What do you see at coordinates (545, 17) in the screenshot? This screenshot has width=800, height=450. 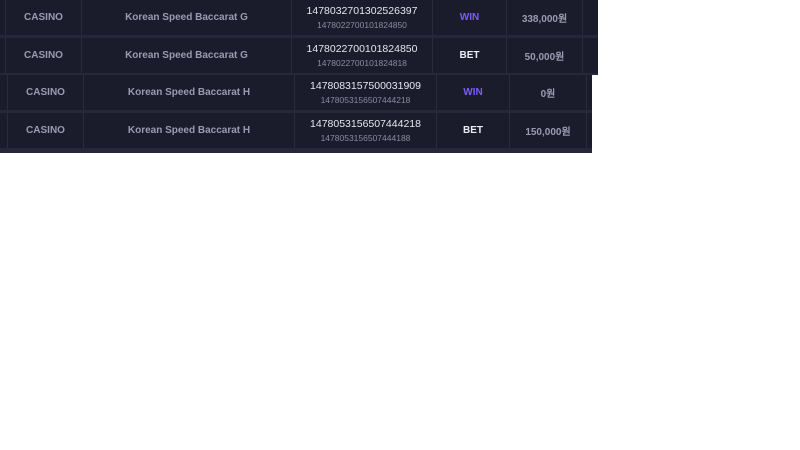 I see `amount-cell: 338,000원` at bounding box center [545, 17].